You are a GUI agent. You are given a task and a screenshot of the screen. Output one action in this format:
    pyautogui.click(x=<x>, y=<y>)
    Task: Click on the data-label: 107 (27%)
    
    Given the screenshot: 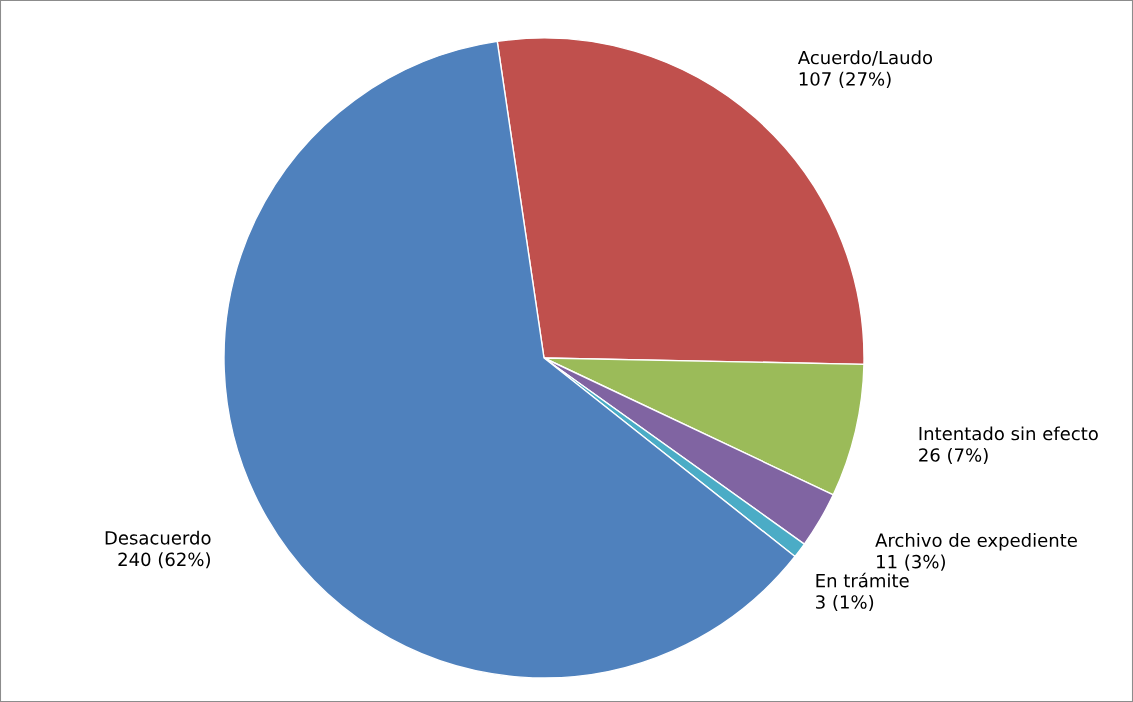 What is the action you would take?
    pyautogui.click(x=845, y=79)
    